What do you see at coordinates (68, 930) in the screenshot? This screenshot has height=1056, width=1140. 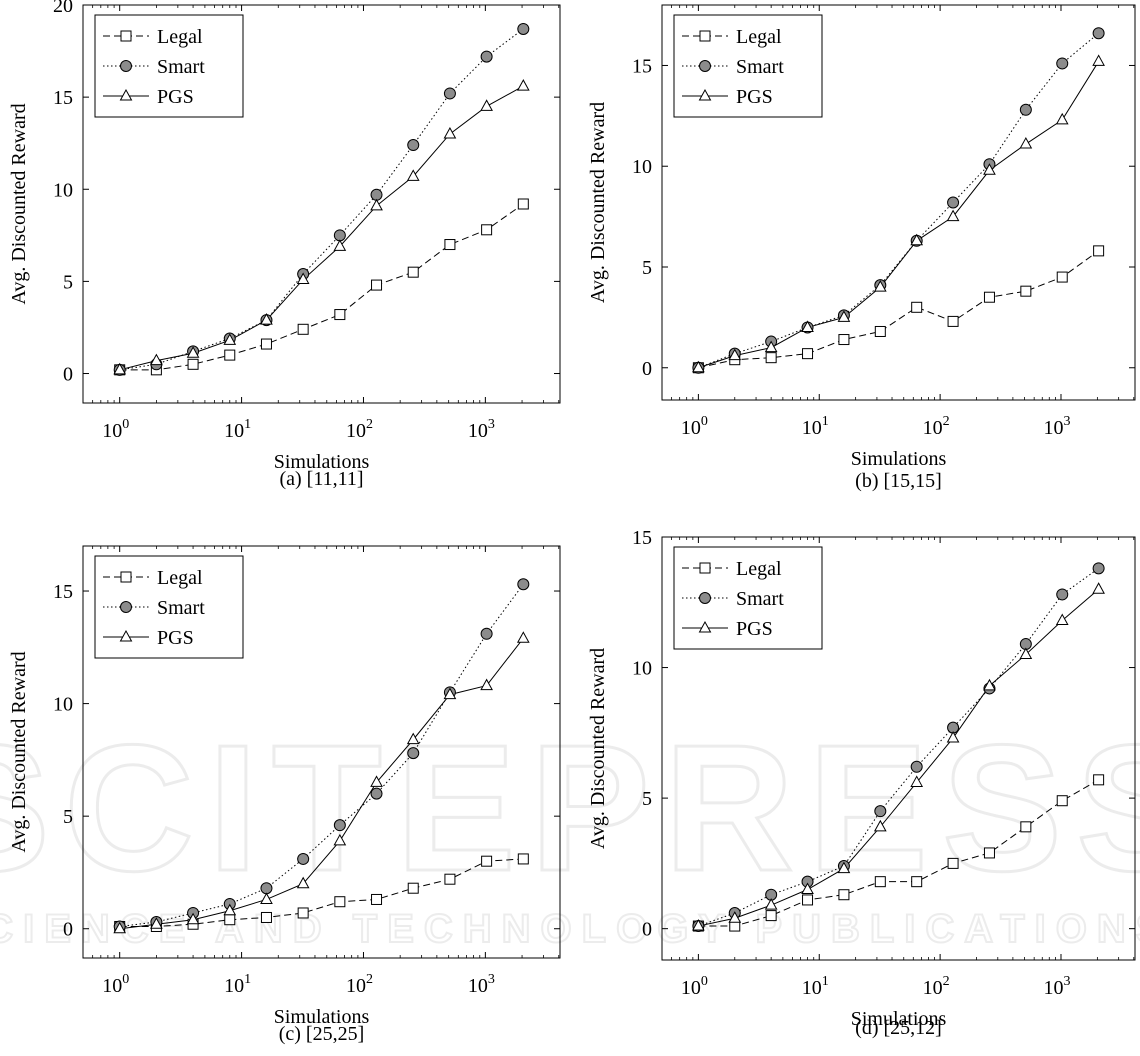 I see `y-tick-label: 0` at bounding box center [68, 930].